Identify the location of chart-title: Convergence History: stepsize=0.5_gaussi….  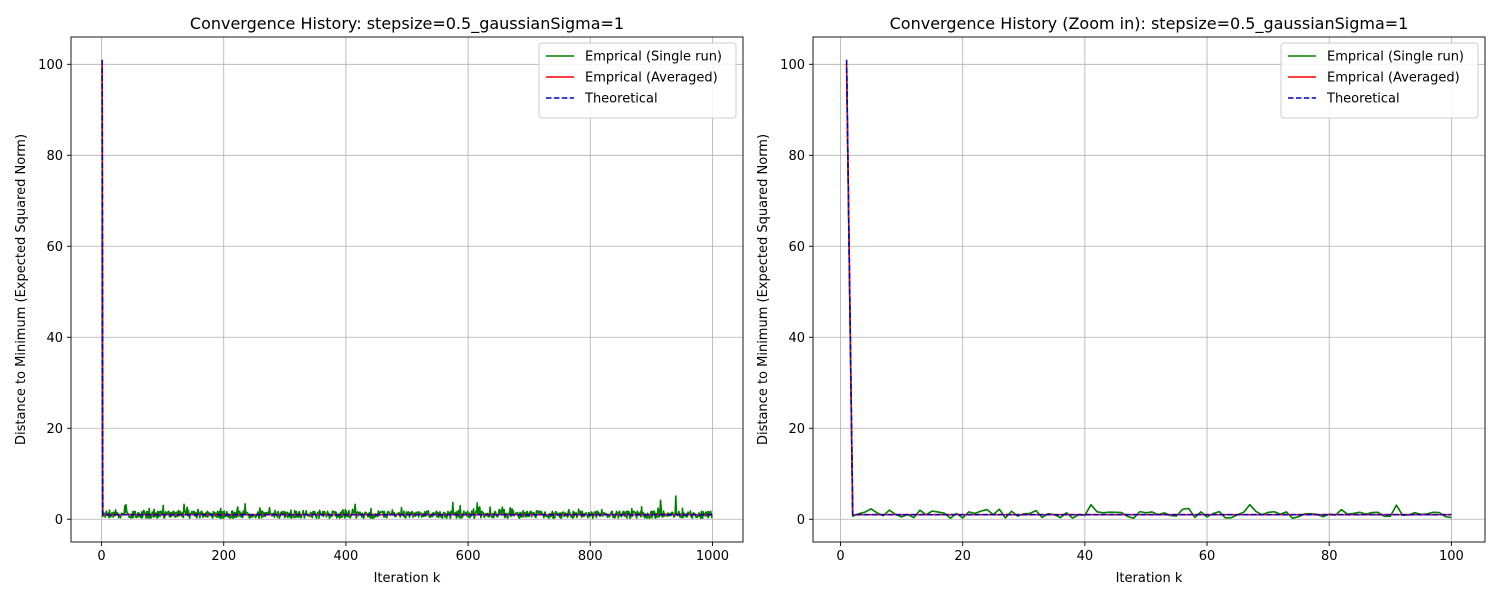
(407, 24).